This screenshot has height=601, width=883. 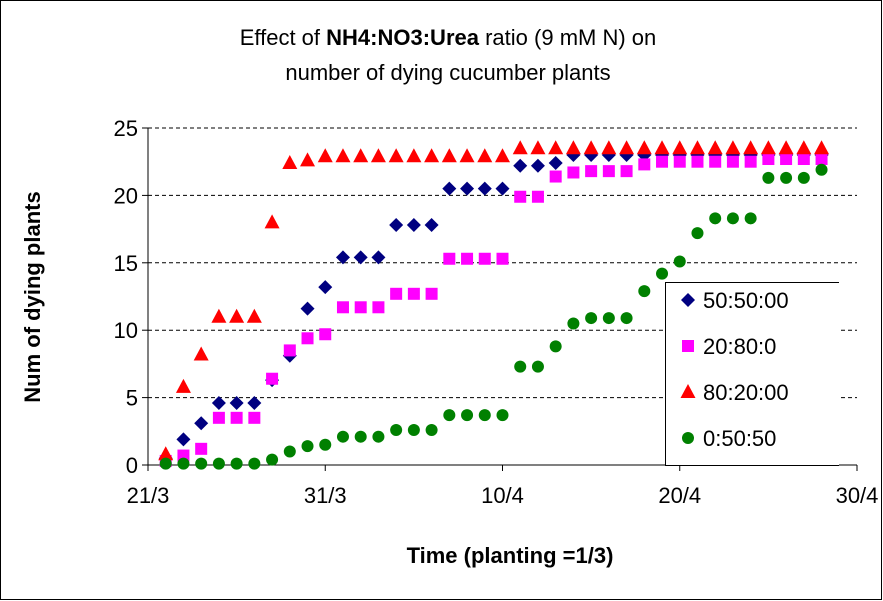 What do you see at coordinates (679, 495) in the screenshot?
I see `x-tick-label: 20/4` at bounding box center [679, 495].